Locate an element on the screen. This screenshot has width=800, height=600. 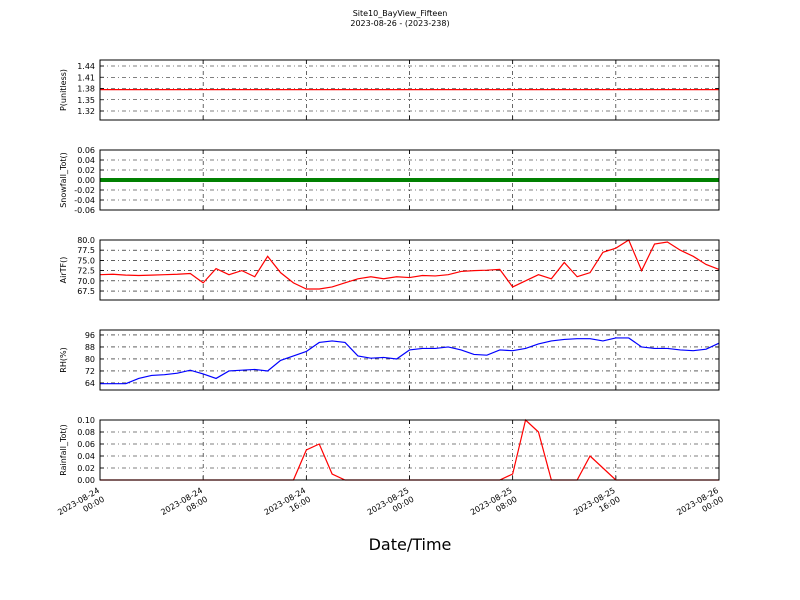
x-axis-label: Date/Time is located at coordinates (410, 544).